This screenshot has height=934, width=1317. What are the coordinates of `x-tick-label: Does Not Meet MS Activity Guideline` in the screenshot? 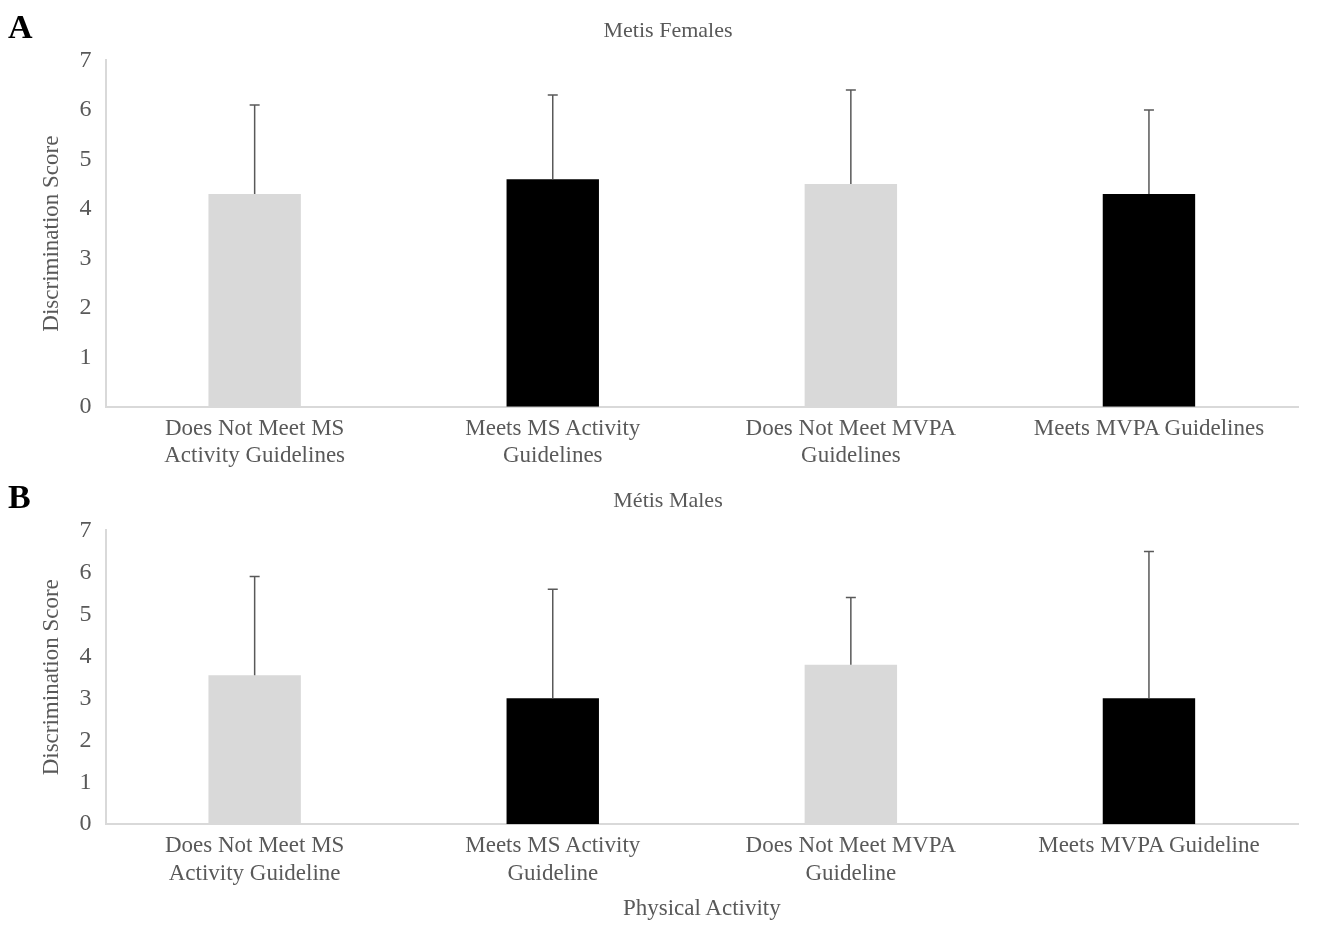 It's located at (254, 858).